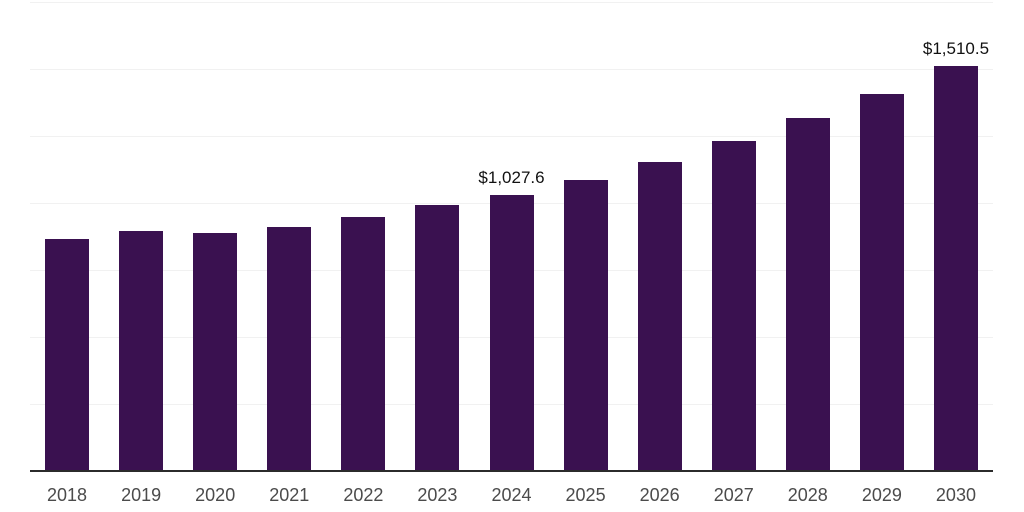  Describe the element at coordinates (881, 495) in the screenshot. I see `x-axis-label-2029: 2029` at that location.